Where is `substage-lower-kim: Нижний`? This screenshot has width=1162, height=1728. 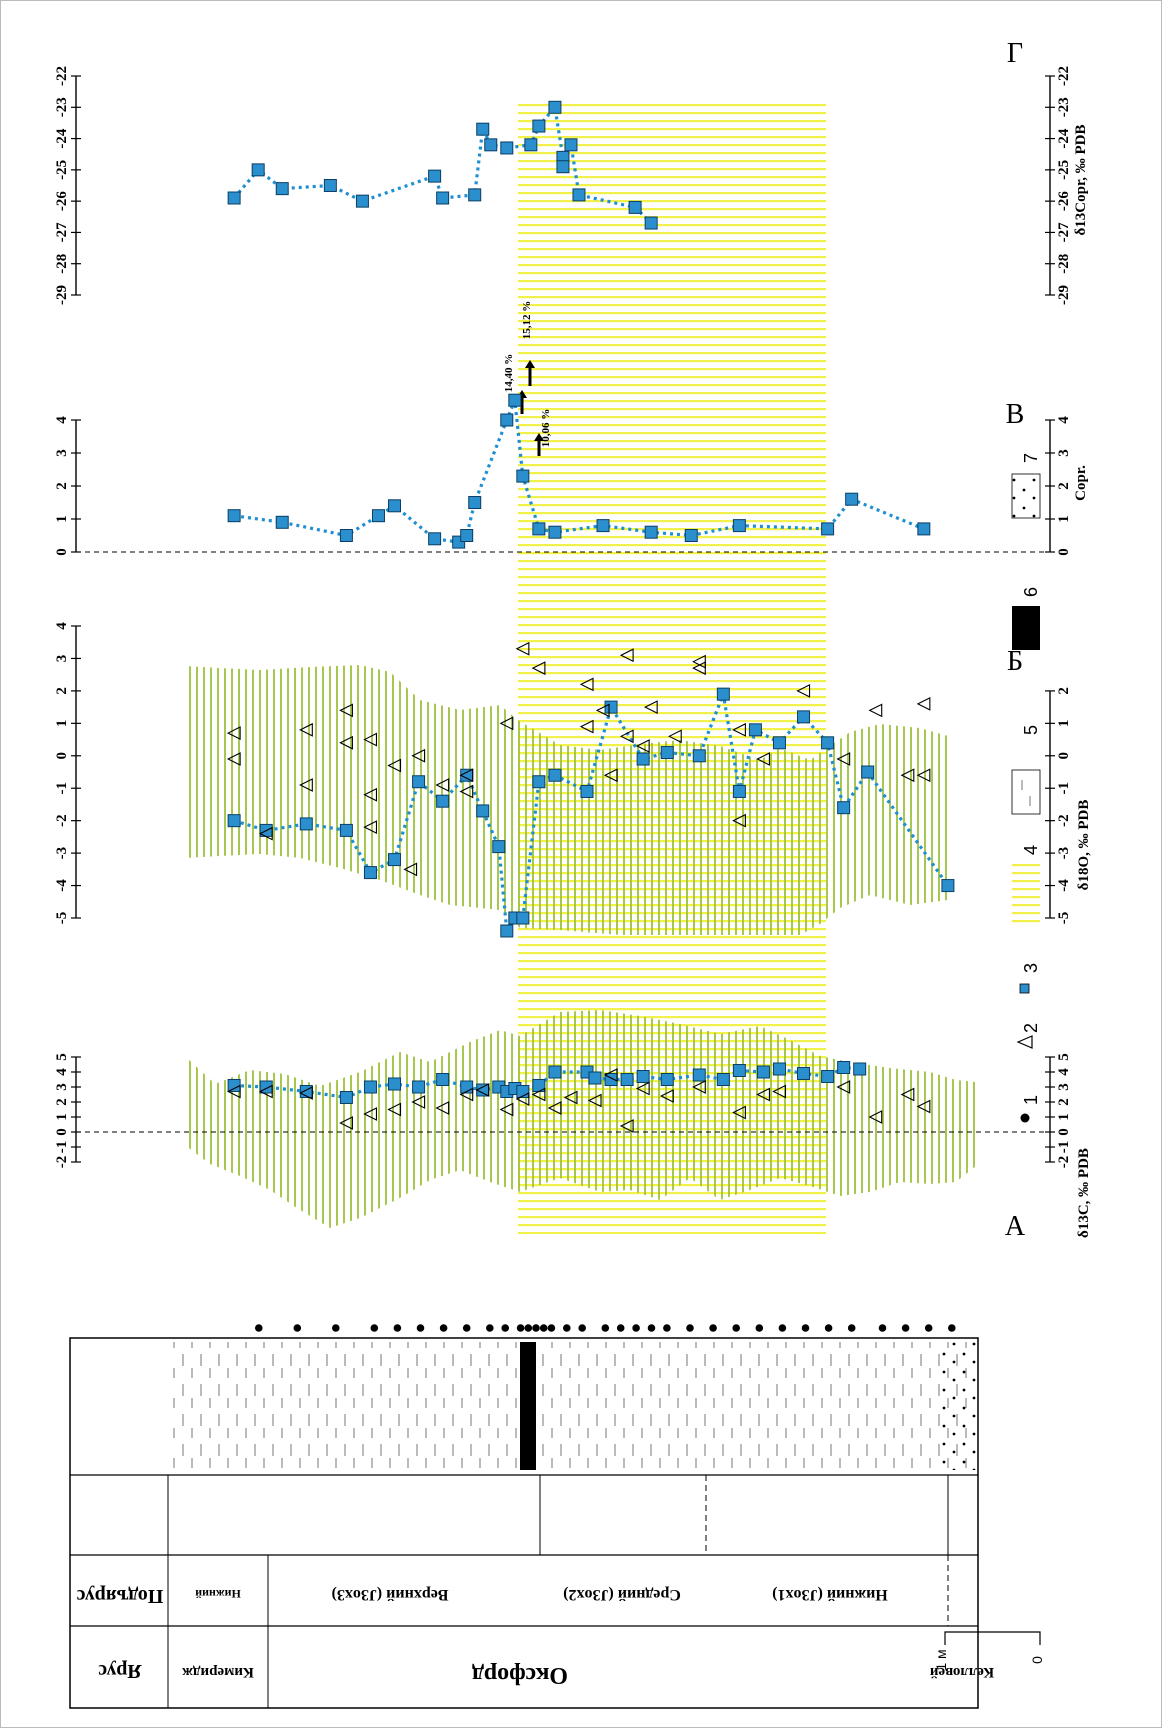 substage-lower-kim: Нижний is located at coordinates (218, 1594).